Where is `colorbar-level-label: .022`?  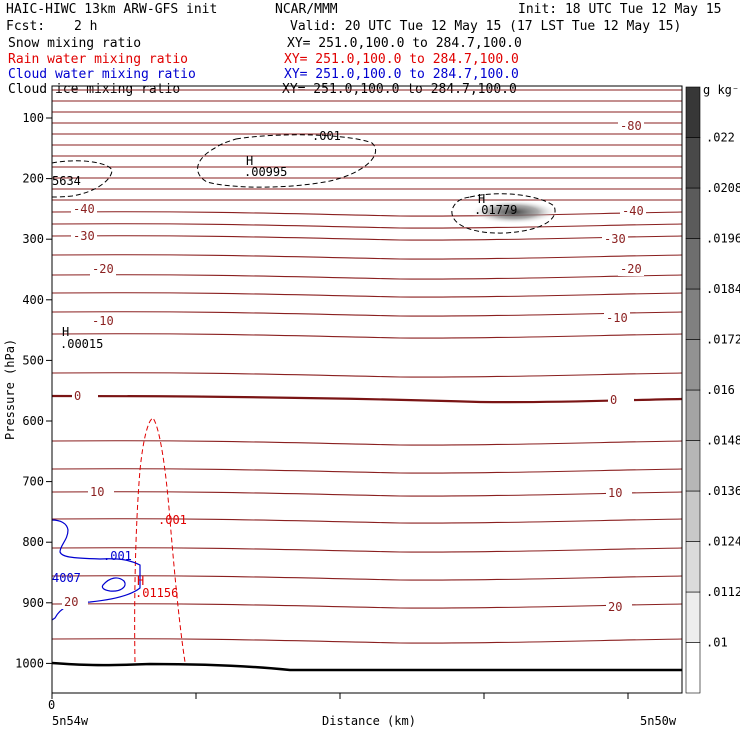 colorbar-level-label: .022 is located at coordinates (720, 138).